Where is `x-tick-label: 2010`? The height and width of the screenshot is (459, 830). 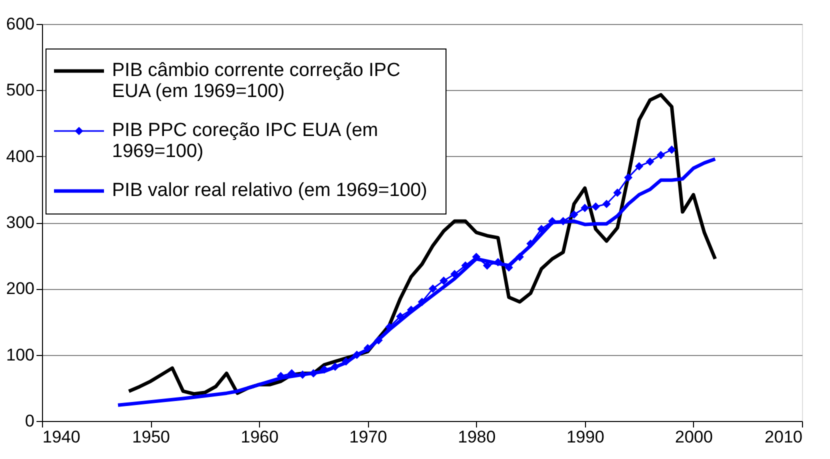 x-tick-label: 2010 is located at coordinates (783, 437).